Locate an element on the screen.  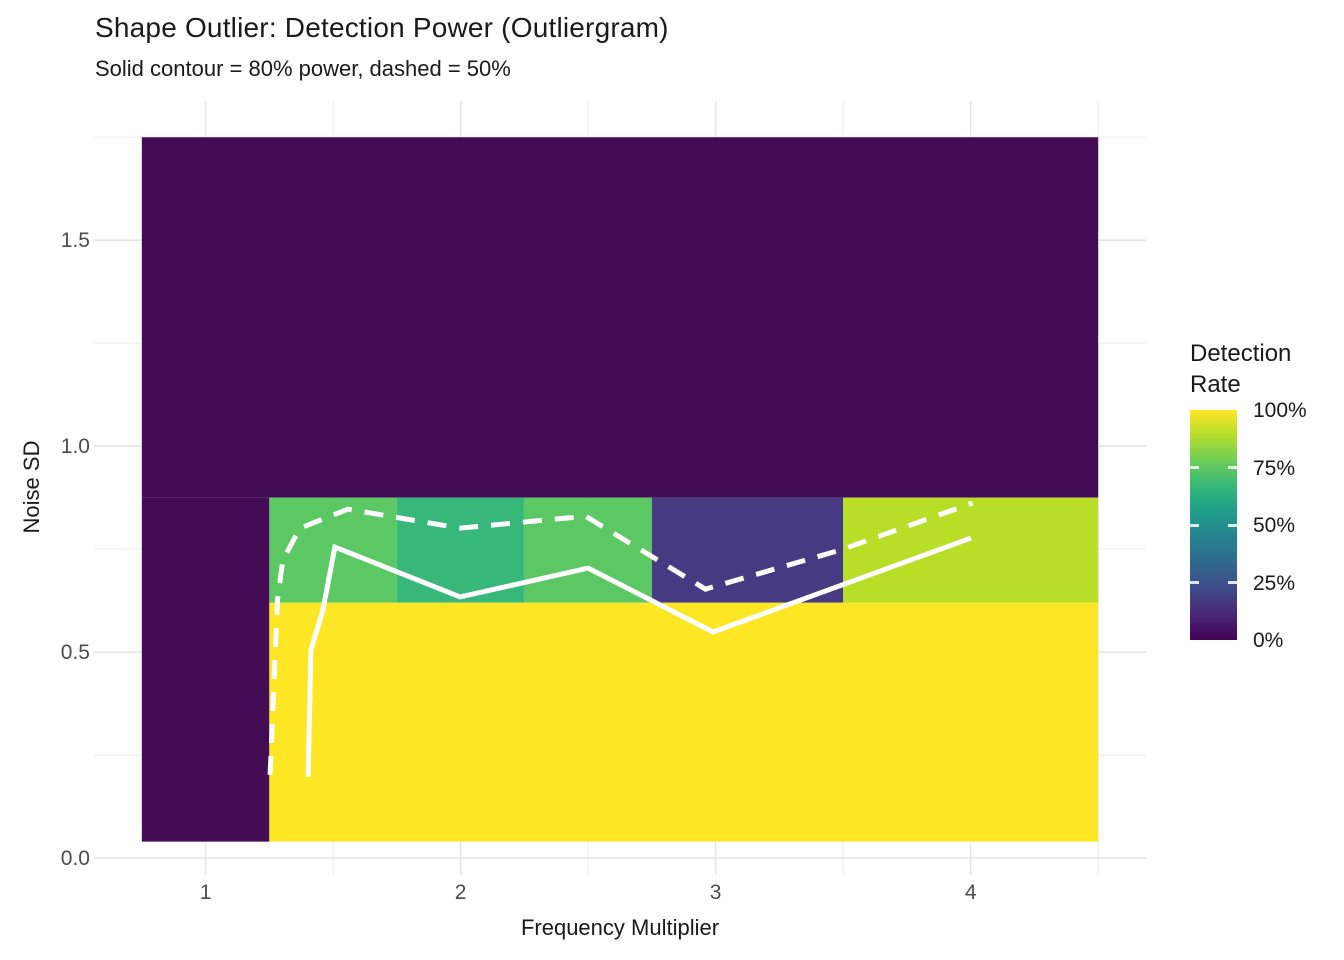
x-tick-label: 2 is located at coordinates (461, 892).